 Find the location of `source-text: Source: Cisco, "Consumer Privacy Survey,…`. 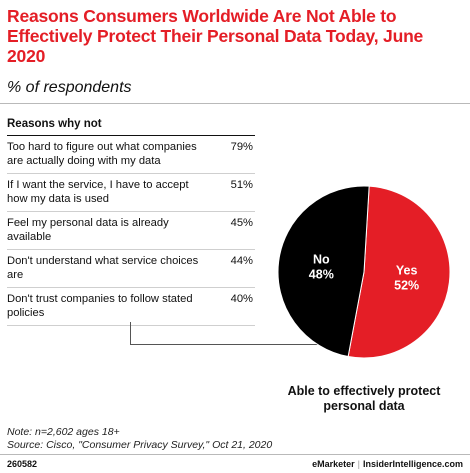

source-text: Source: Cisco, "Consumer Privacy Survey,… is located at coordinates (140, 445).